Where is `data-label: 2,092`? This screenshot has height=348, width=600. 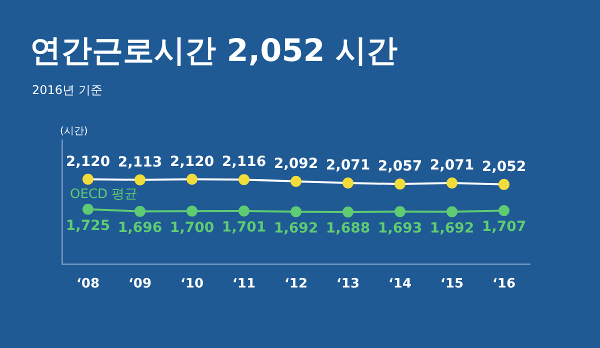
data-label: 2,092 is located at coordinates (296, 164).